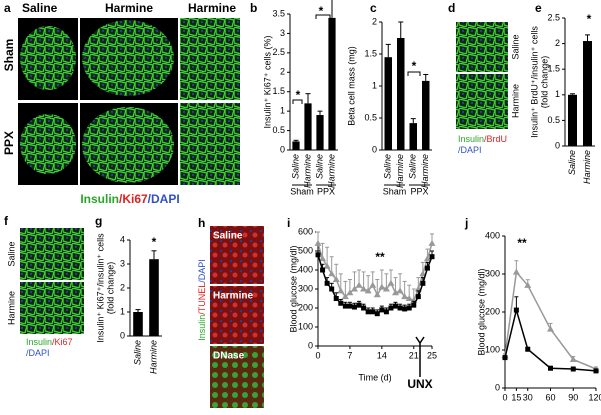 Image resolution: width=601 pixels, height=415 pixels. What do you see at coordinates (228, 236) in the screenshot?
I see `image-label: Saline` at bounding box center [228, 236].